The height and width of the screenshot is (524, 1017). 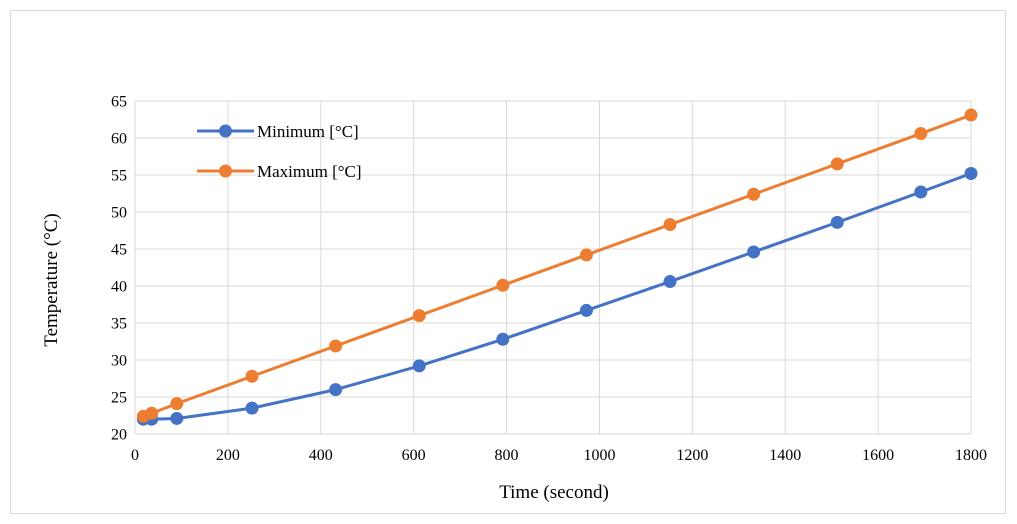 What do you see at coordinates (971, 455) in the screenshot?
I see `x-tick-label: 1800` at bounding box center [971, 455].